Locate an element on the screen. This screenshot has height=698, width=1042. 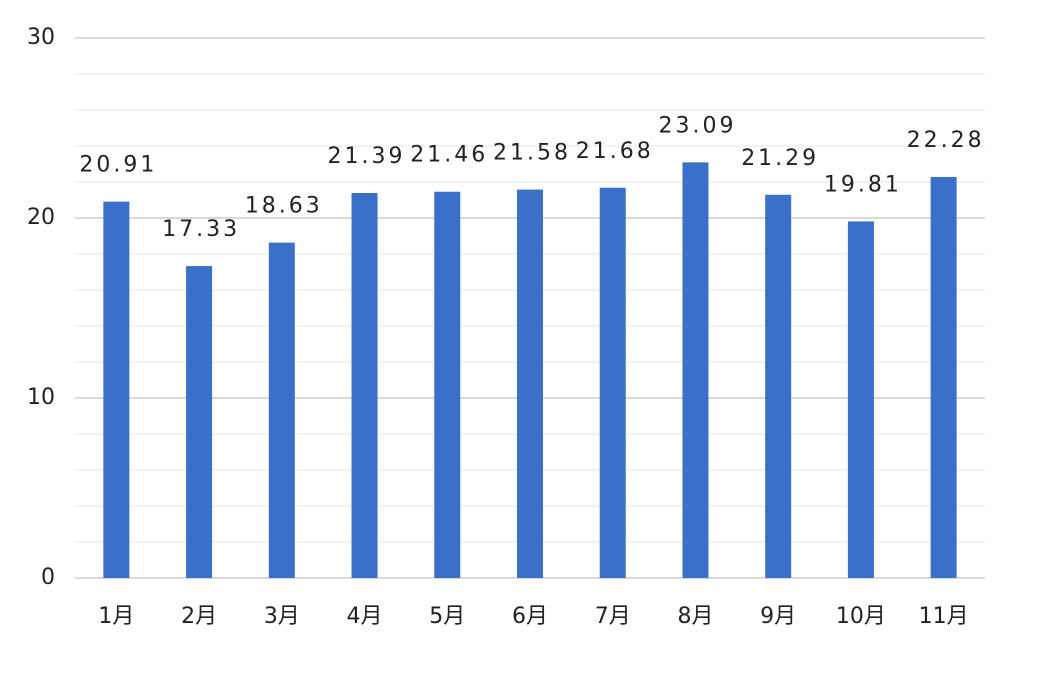
value-label: 21.58 is located at coordinates (532, 153).